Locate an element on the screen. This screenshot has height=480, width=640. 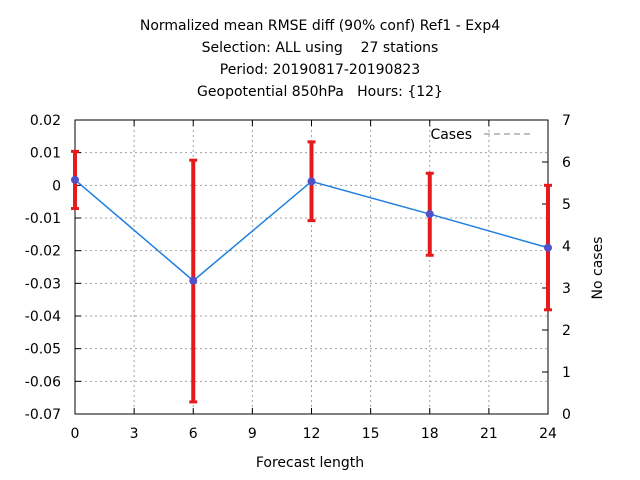
x-tick-label: 6 is located at coordinates (193, 434).